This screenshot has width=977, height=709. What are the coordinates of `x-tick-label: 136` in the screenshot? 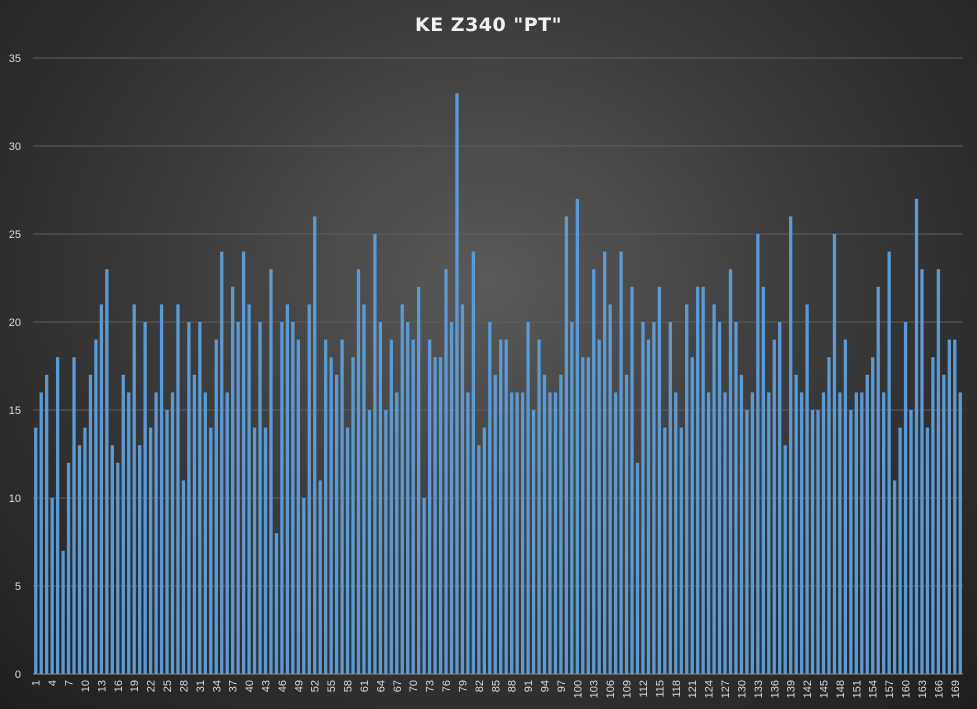 It's located at (775, 689).